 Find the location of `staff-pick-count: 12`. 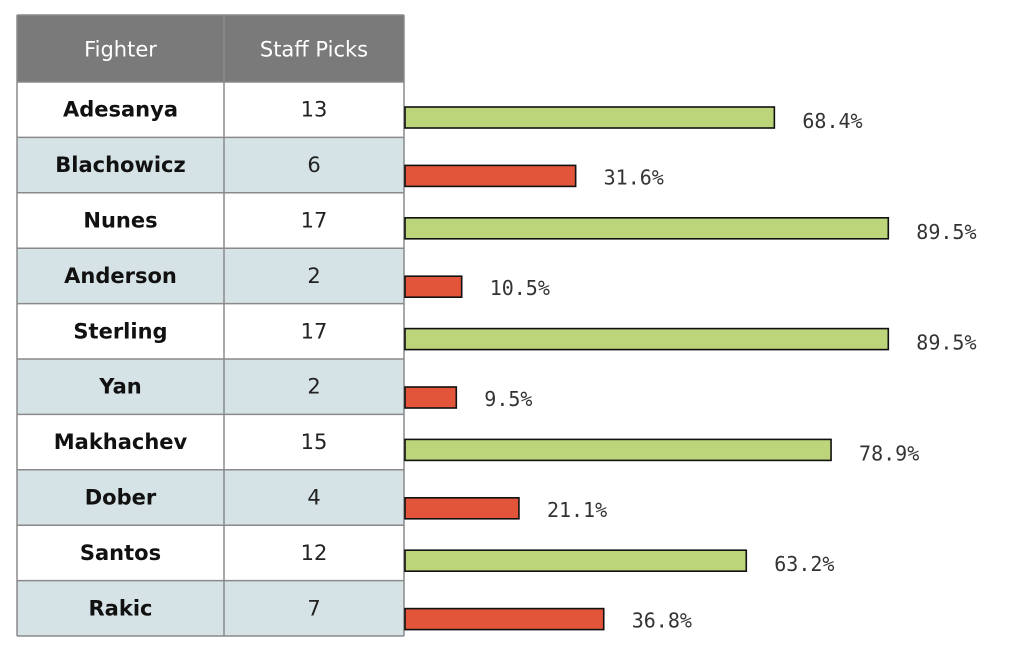

staff-pick-count: 12 is located at coordinates (314, 553).